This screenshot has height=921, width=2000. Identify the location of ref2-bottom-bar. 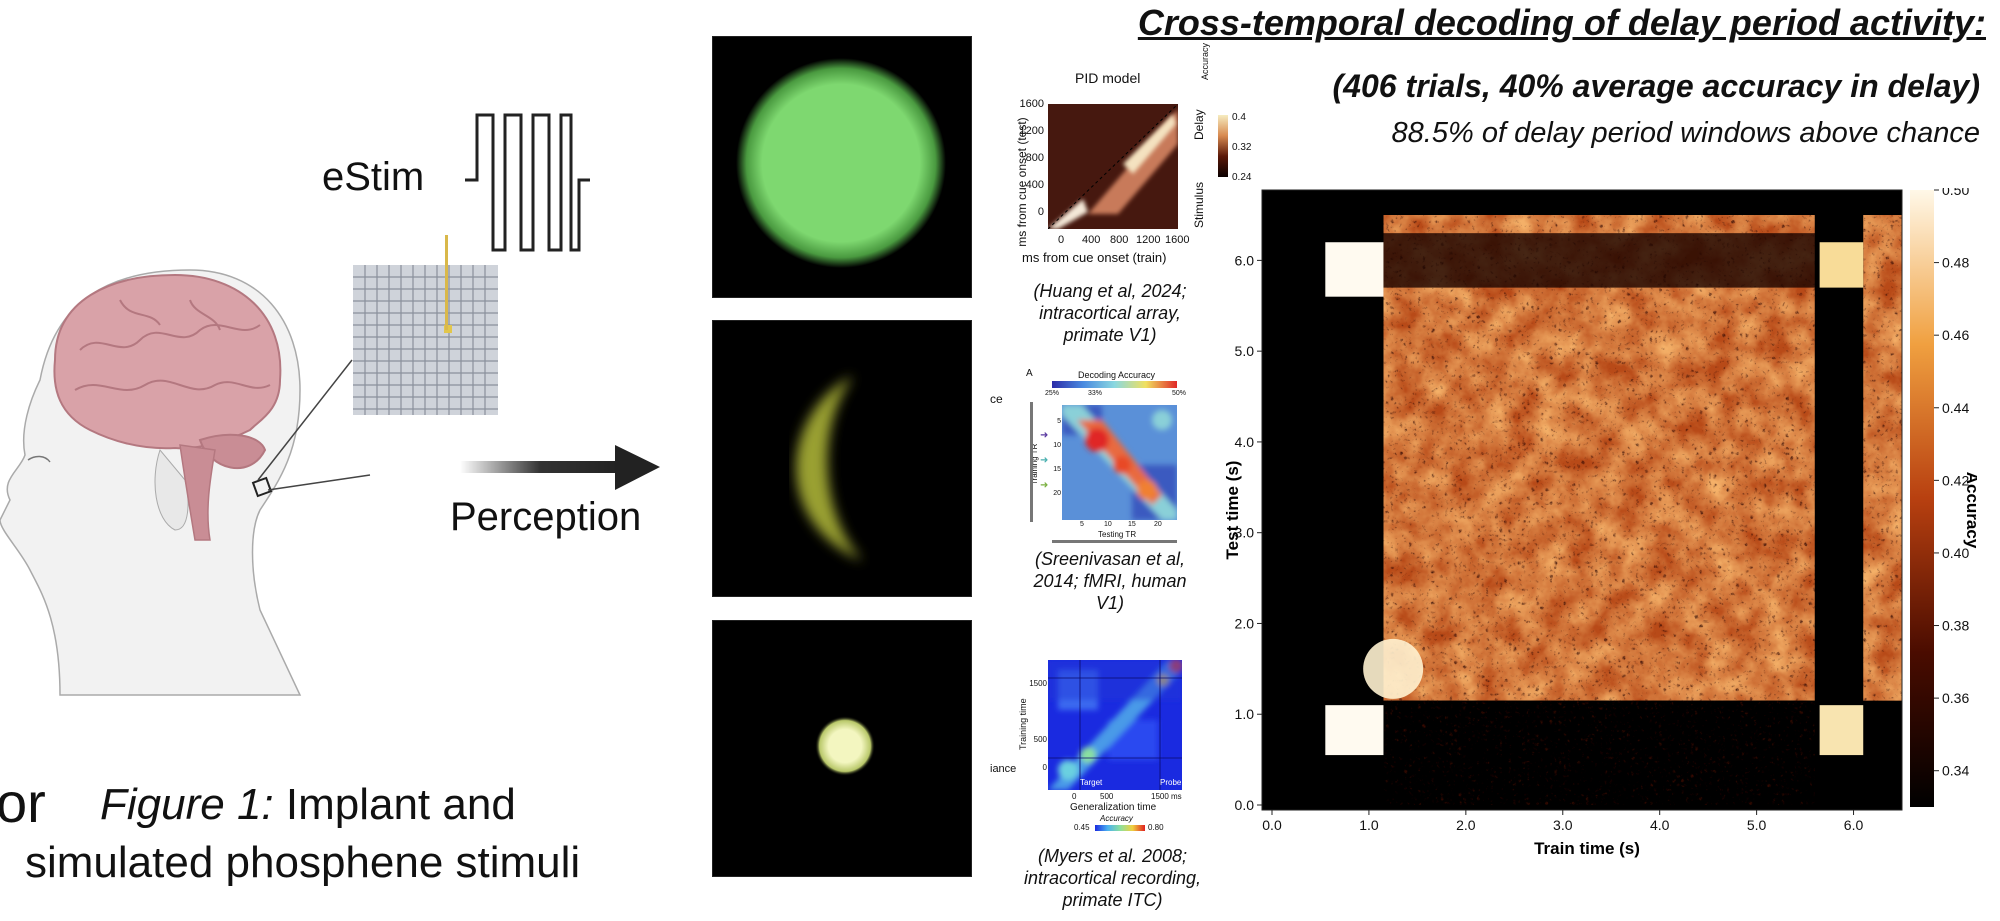
(1114, 541).